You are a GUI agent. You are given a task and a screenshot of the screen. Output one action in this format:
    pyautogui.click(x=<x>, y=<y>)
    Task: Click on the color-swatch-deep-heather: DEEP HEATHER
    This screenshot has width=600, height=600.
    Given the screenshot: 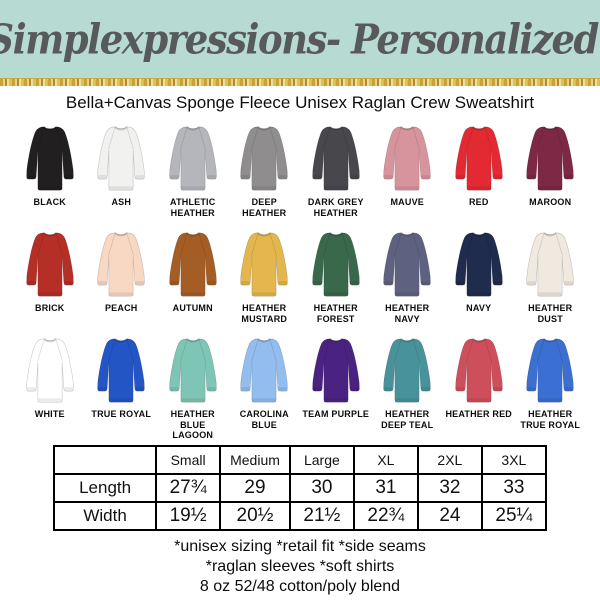 What is the action you would take?
    pyautogui.click(x=265, y=170)
    